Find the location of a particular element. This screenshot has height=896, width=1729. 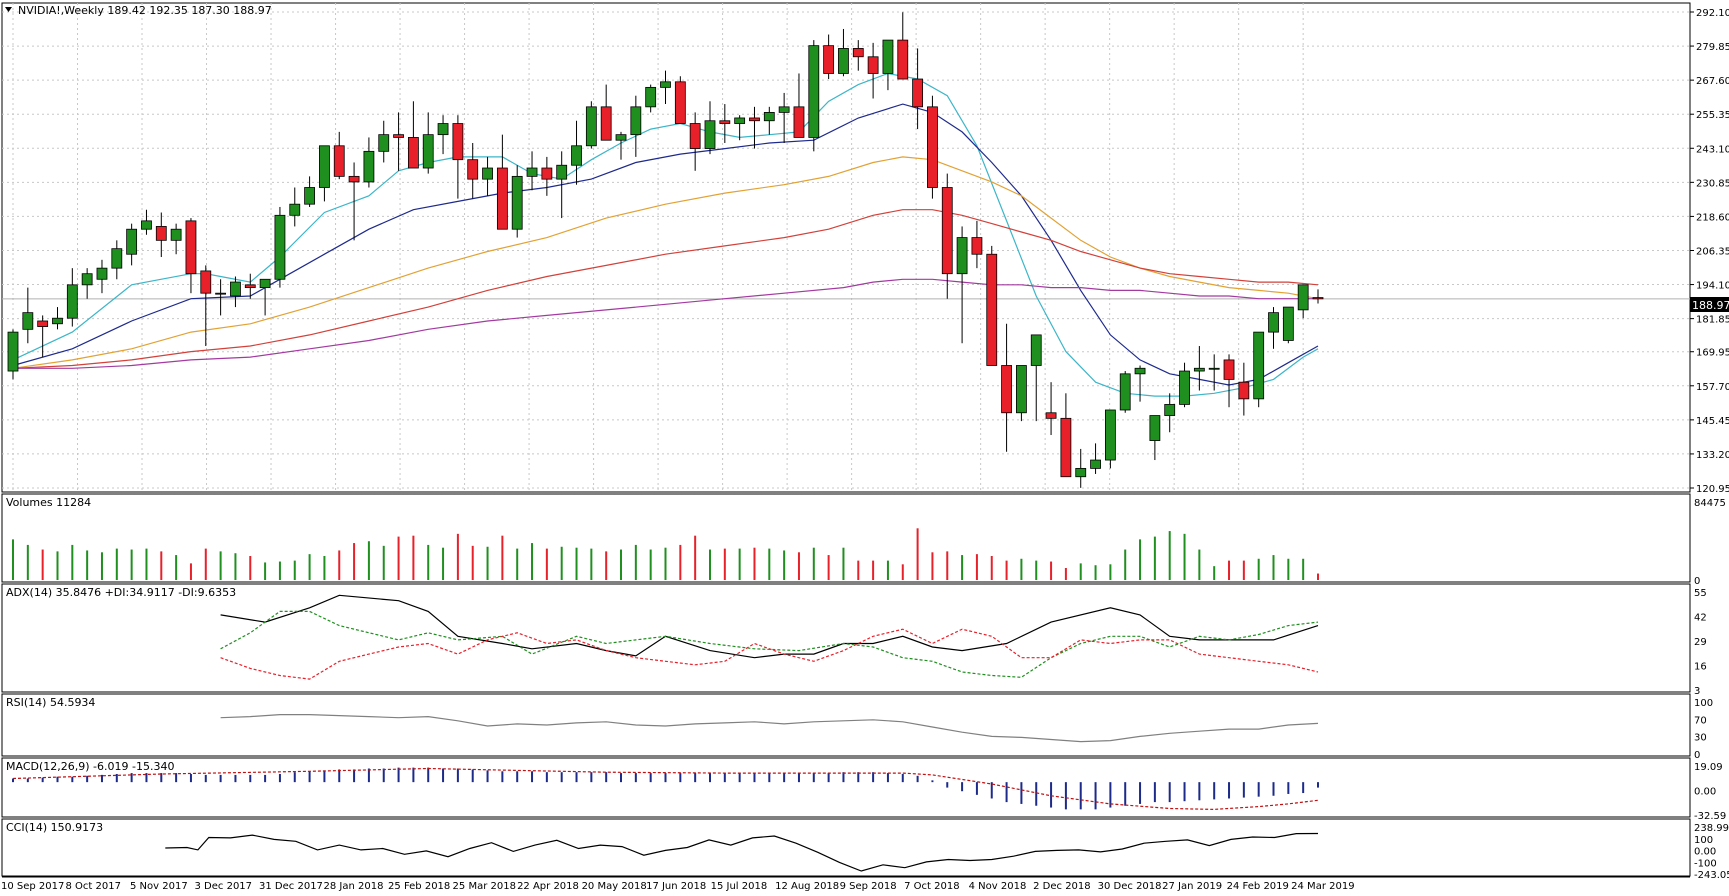

y-tick-label: 194.10 is located at coordinates (1712, 286).